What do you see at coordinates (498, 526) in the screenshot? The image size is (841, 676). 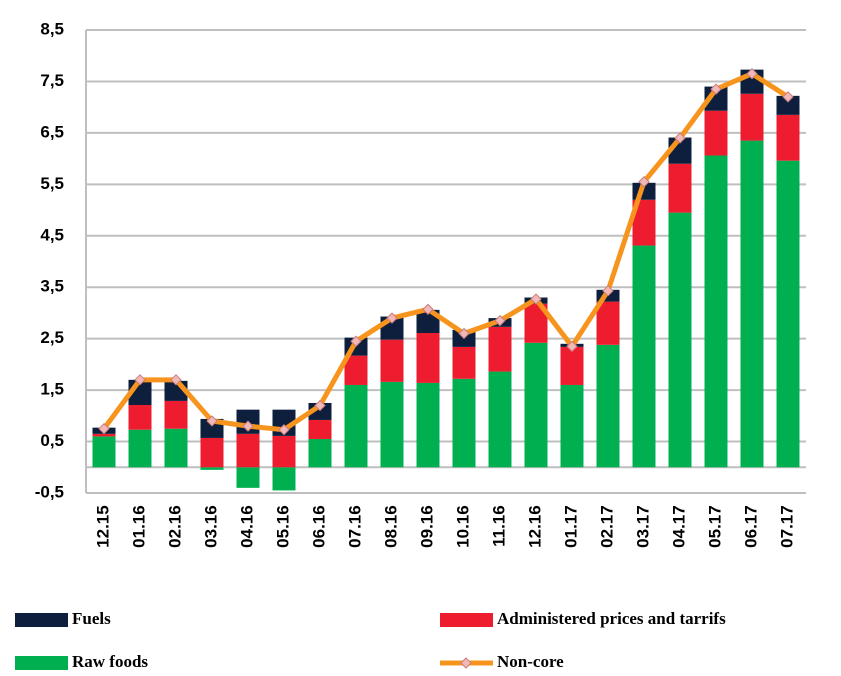 I see `x-tick-label: 11.16` at bounding box center [498, 526].